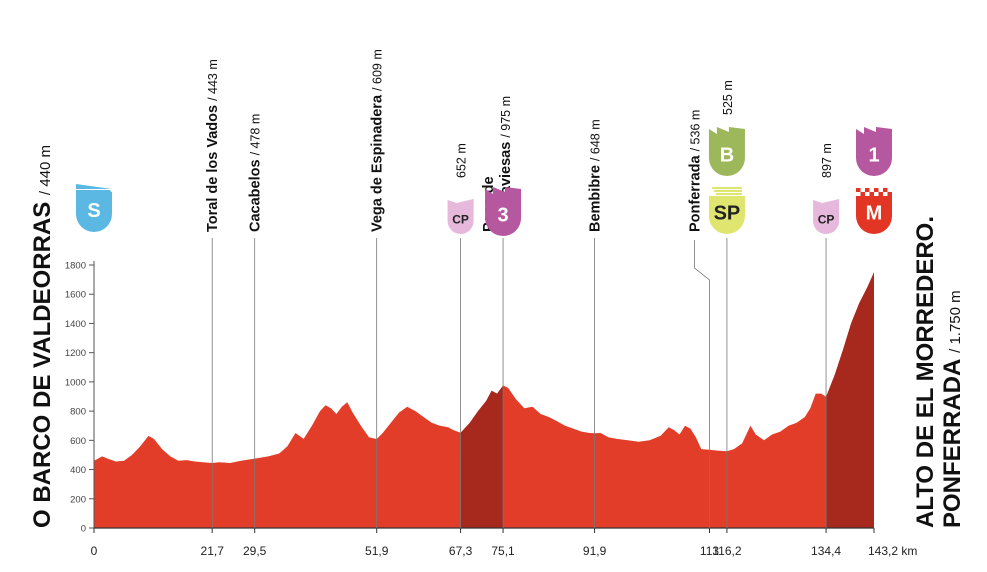 The width and height of the screenshot is (987, 572). What do you see at coordinates (952, 443) in the screenshot?
I see `finish-town-name: PONFERRADA` at bounding box center [952, 443].